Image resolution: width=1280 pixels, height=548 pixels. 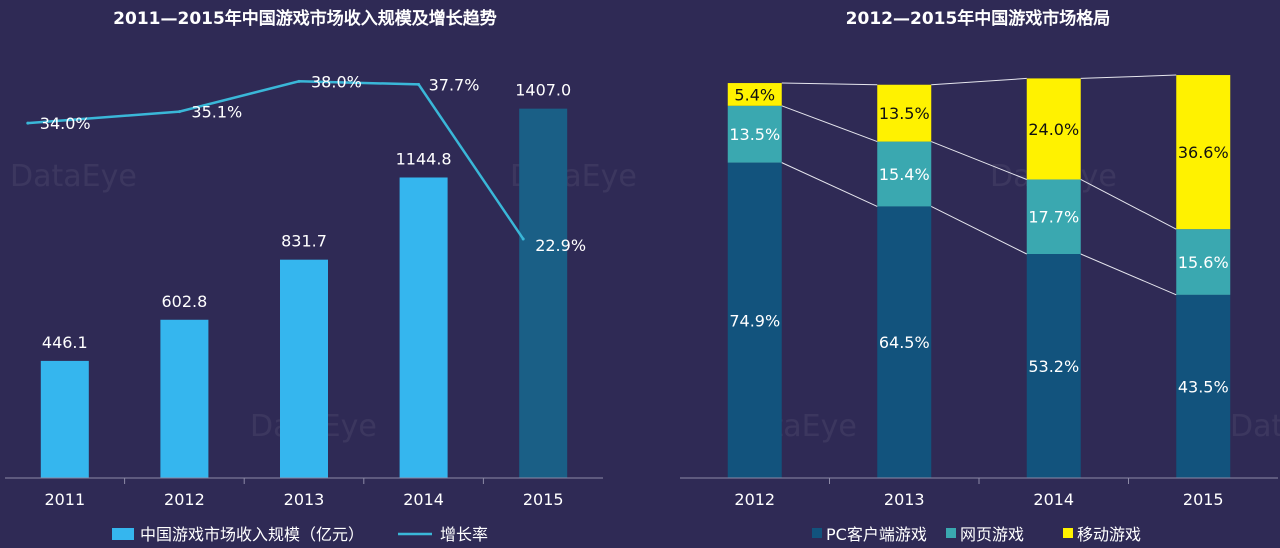 I want to click on left-tick-2013: 2013, so click(x=304, y=499).